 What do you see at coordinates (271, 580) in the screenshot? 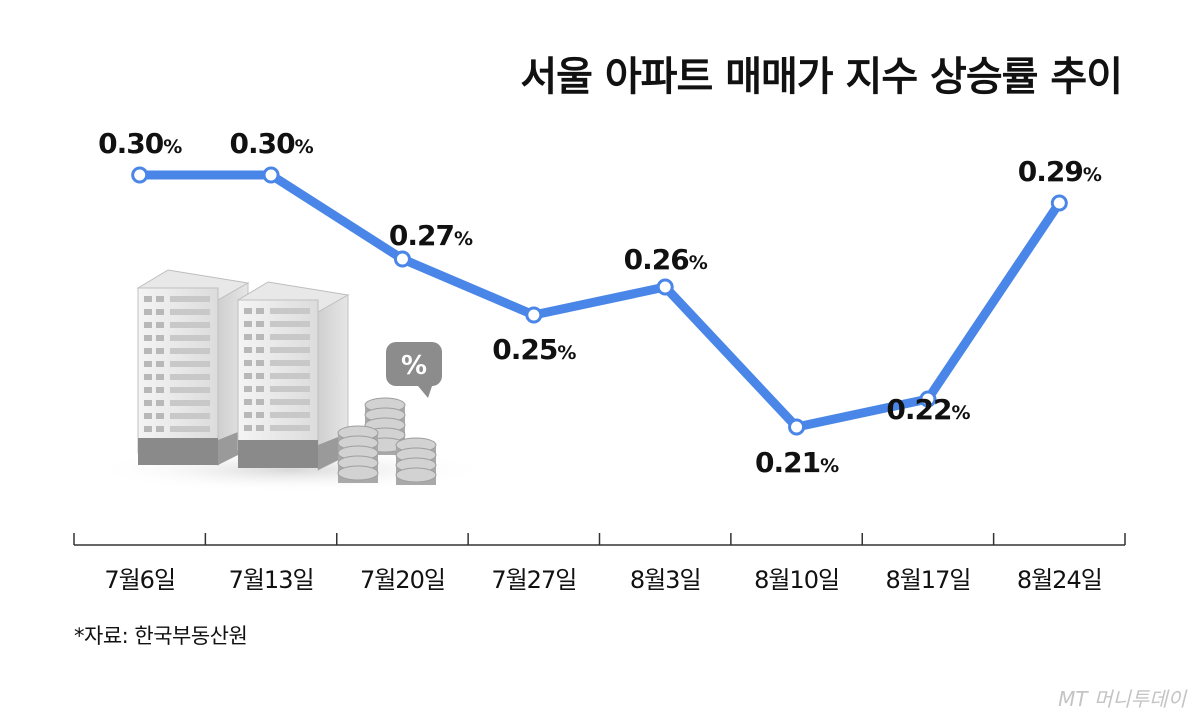
I see `x-tick-label: 7월13일` at bounding box center [271, 580].